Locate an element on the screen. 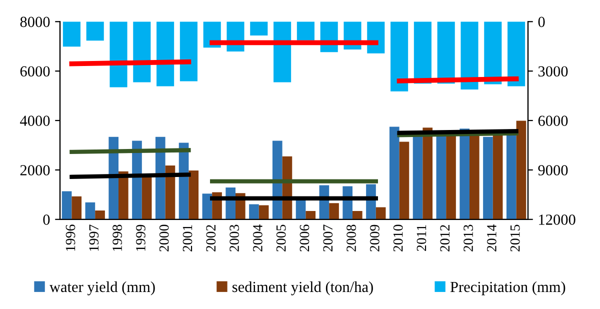  legend-label: water yield (mm) is located at coordinates (102, 288).